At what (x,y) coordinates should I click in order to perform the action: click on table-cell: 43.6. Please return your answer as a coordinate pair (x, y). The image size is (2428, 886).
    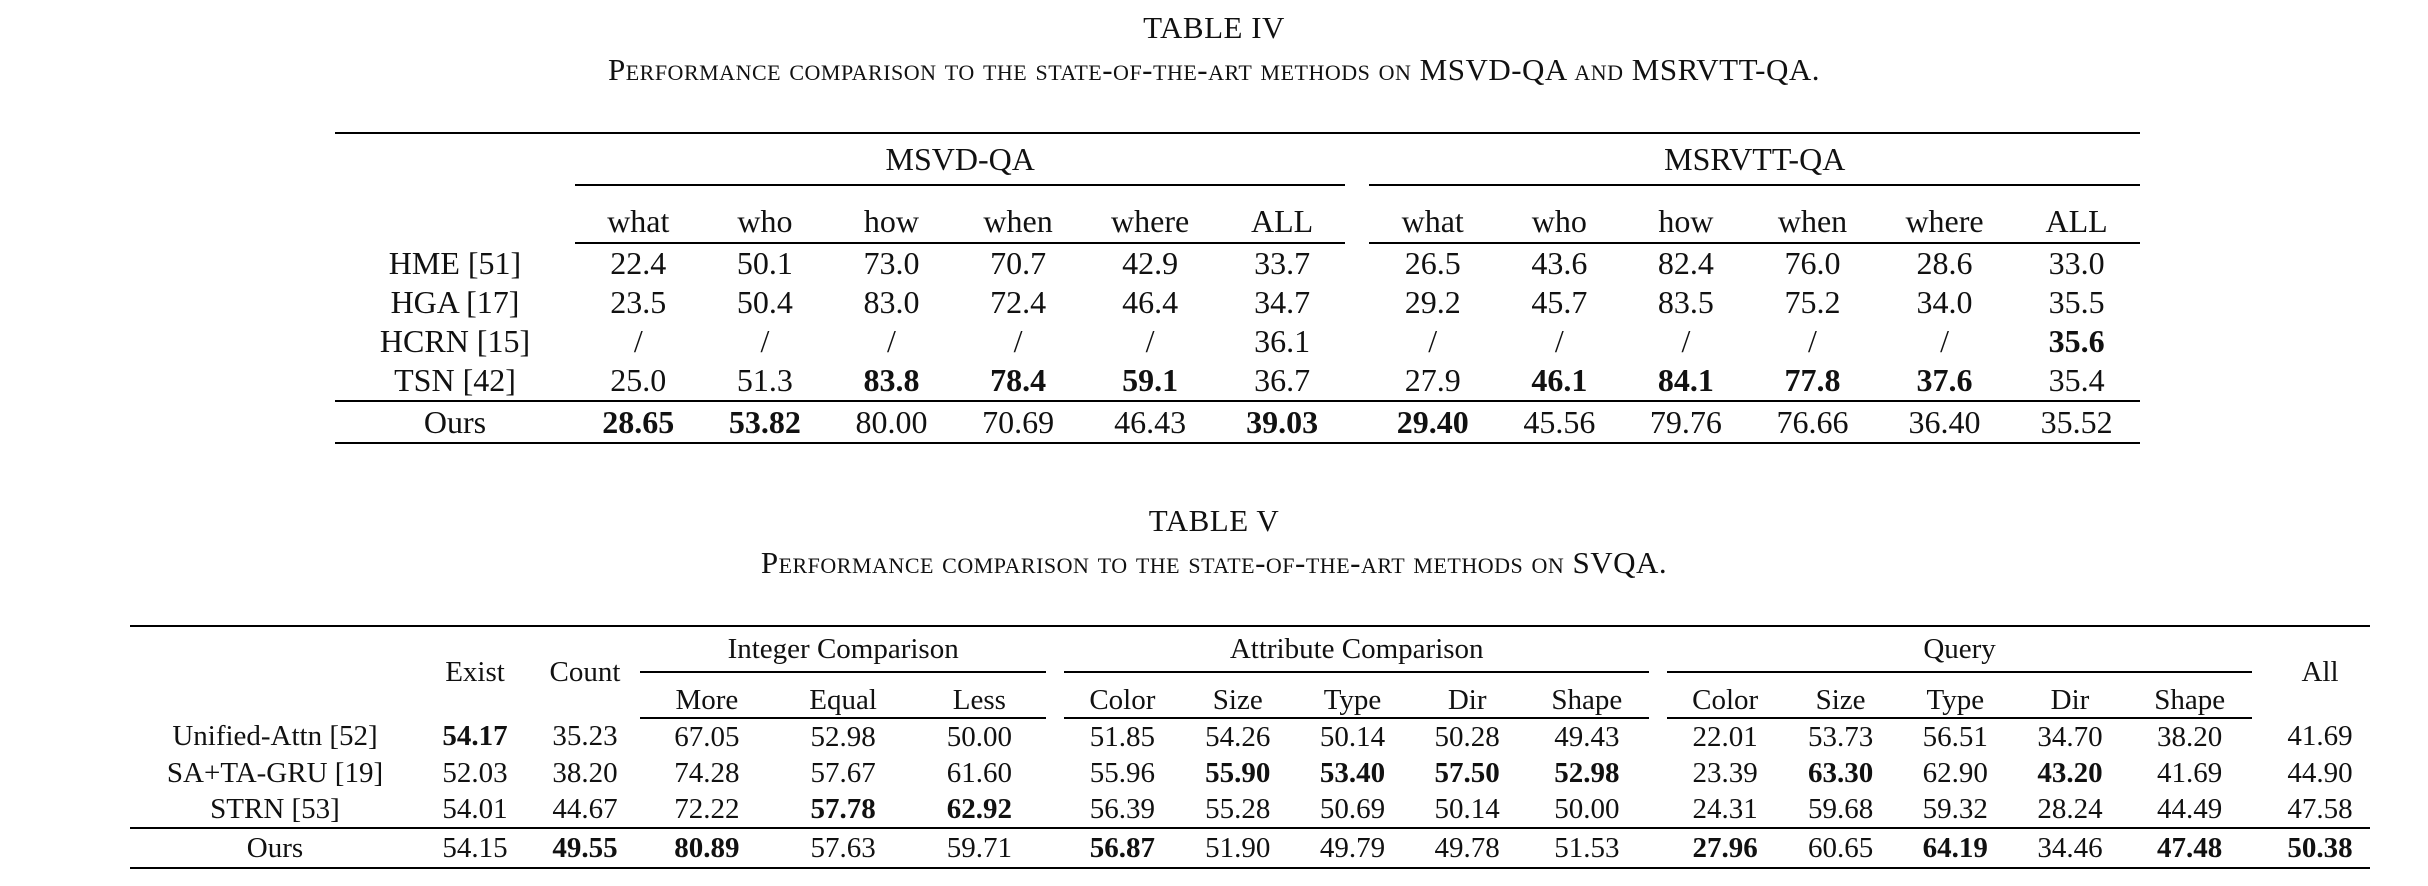
    Looking at the image, I should click on (1559, 263).